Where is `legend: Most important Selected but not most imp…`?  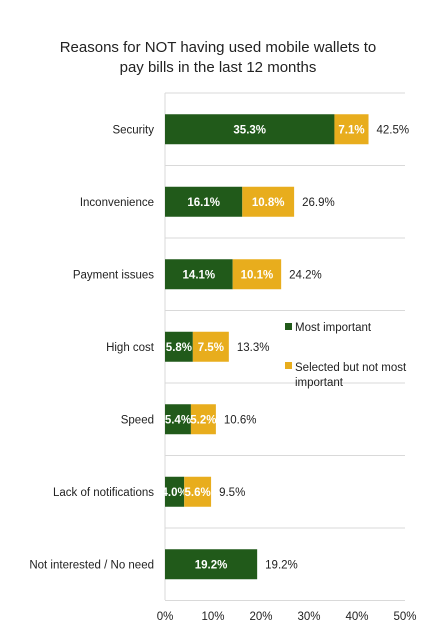 legend: Most important Selected but not most imp… is located at coordinates (346, 355).